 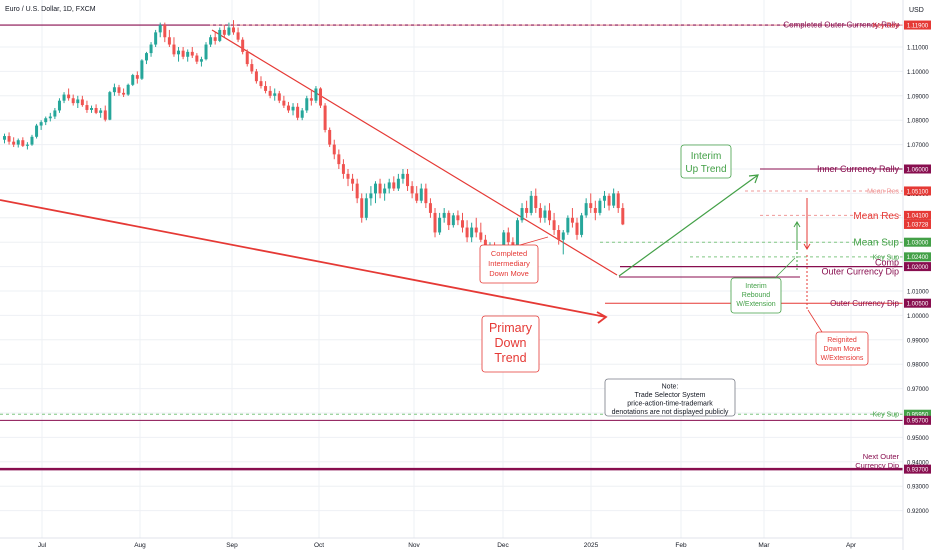 I want to click on svg-text: Down, so click(x=511, y=343).